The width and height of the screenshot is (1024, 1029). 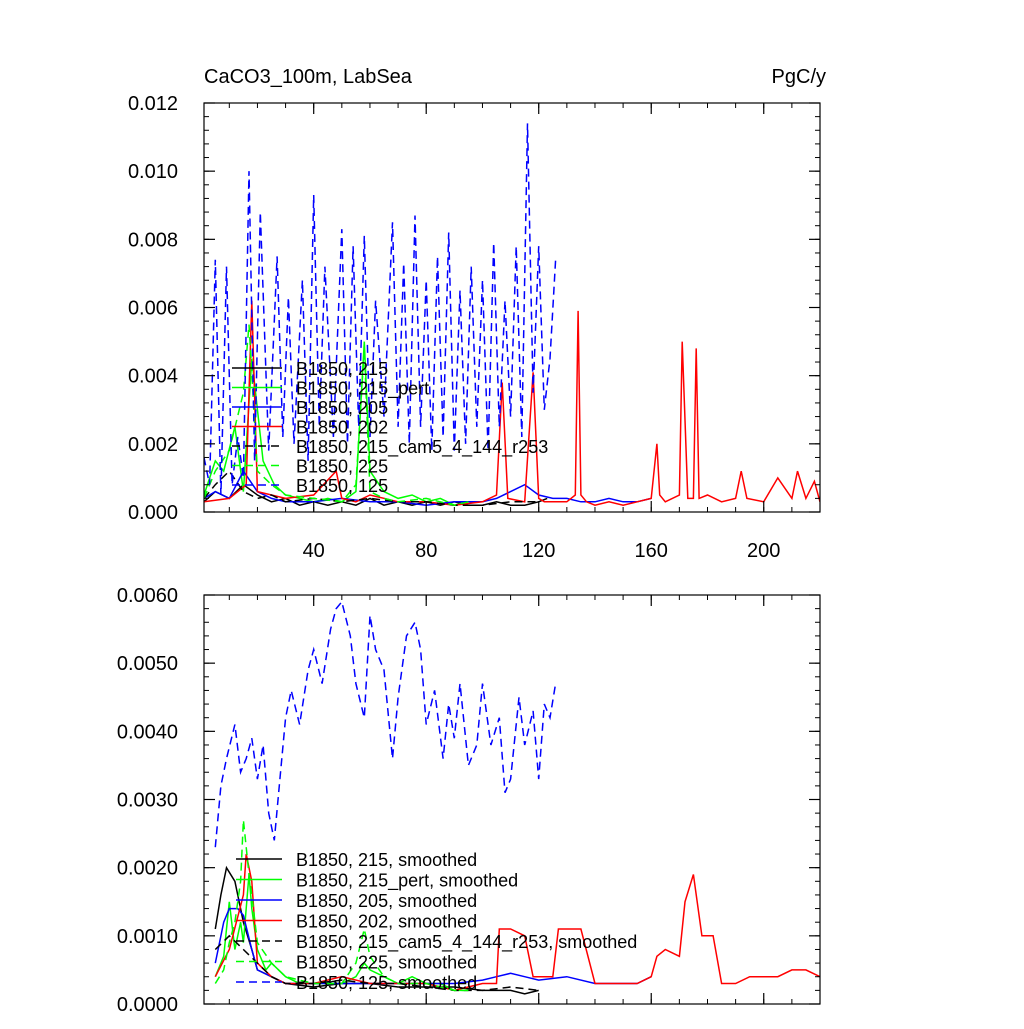 I want to click on legend-label: B1850, 125, so click(x=342, y=486).